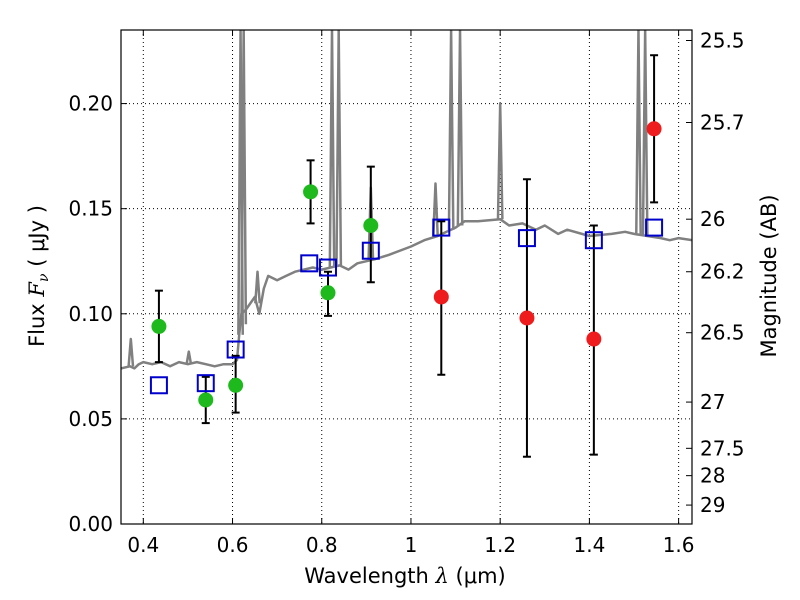 Image resolution: width=800 pixels, height=600 pixels. I want to click on y-label-symbol: F, so click(37, 289).